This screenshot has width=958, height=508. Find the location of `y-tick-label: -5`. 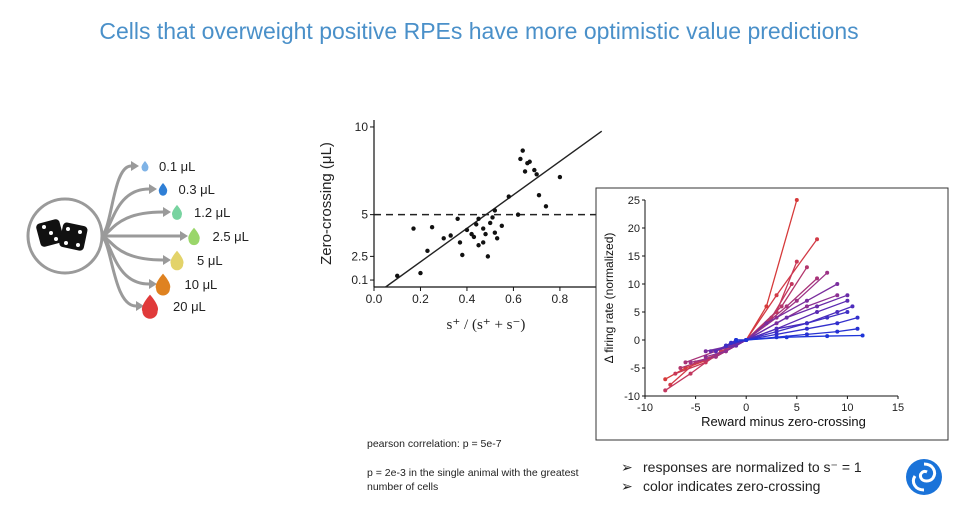

y-tick-label: -5 is located at coordinates (635, 369).